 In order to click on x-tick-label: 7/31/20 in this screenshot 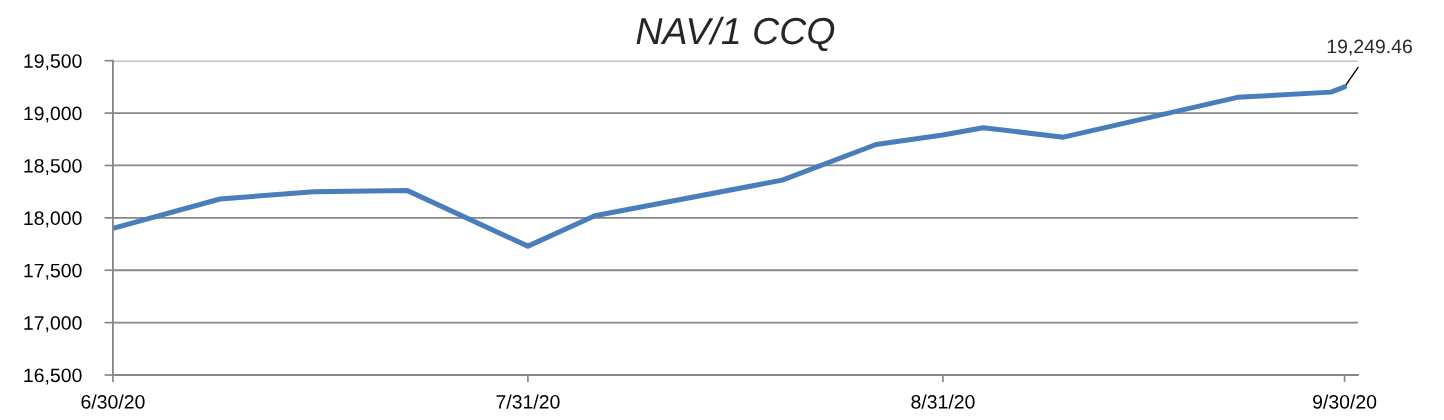, I will do `click(528, 401)`.